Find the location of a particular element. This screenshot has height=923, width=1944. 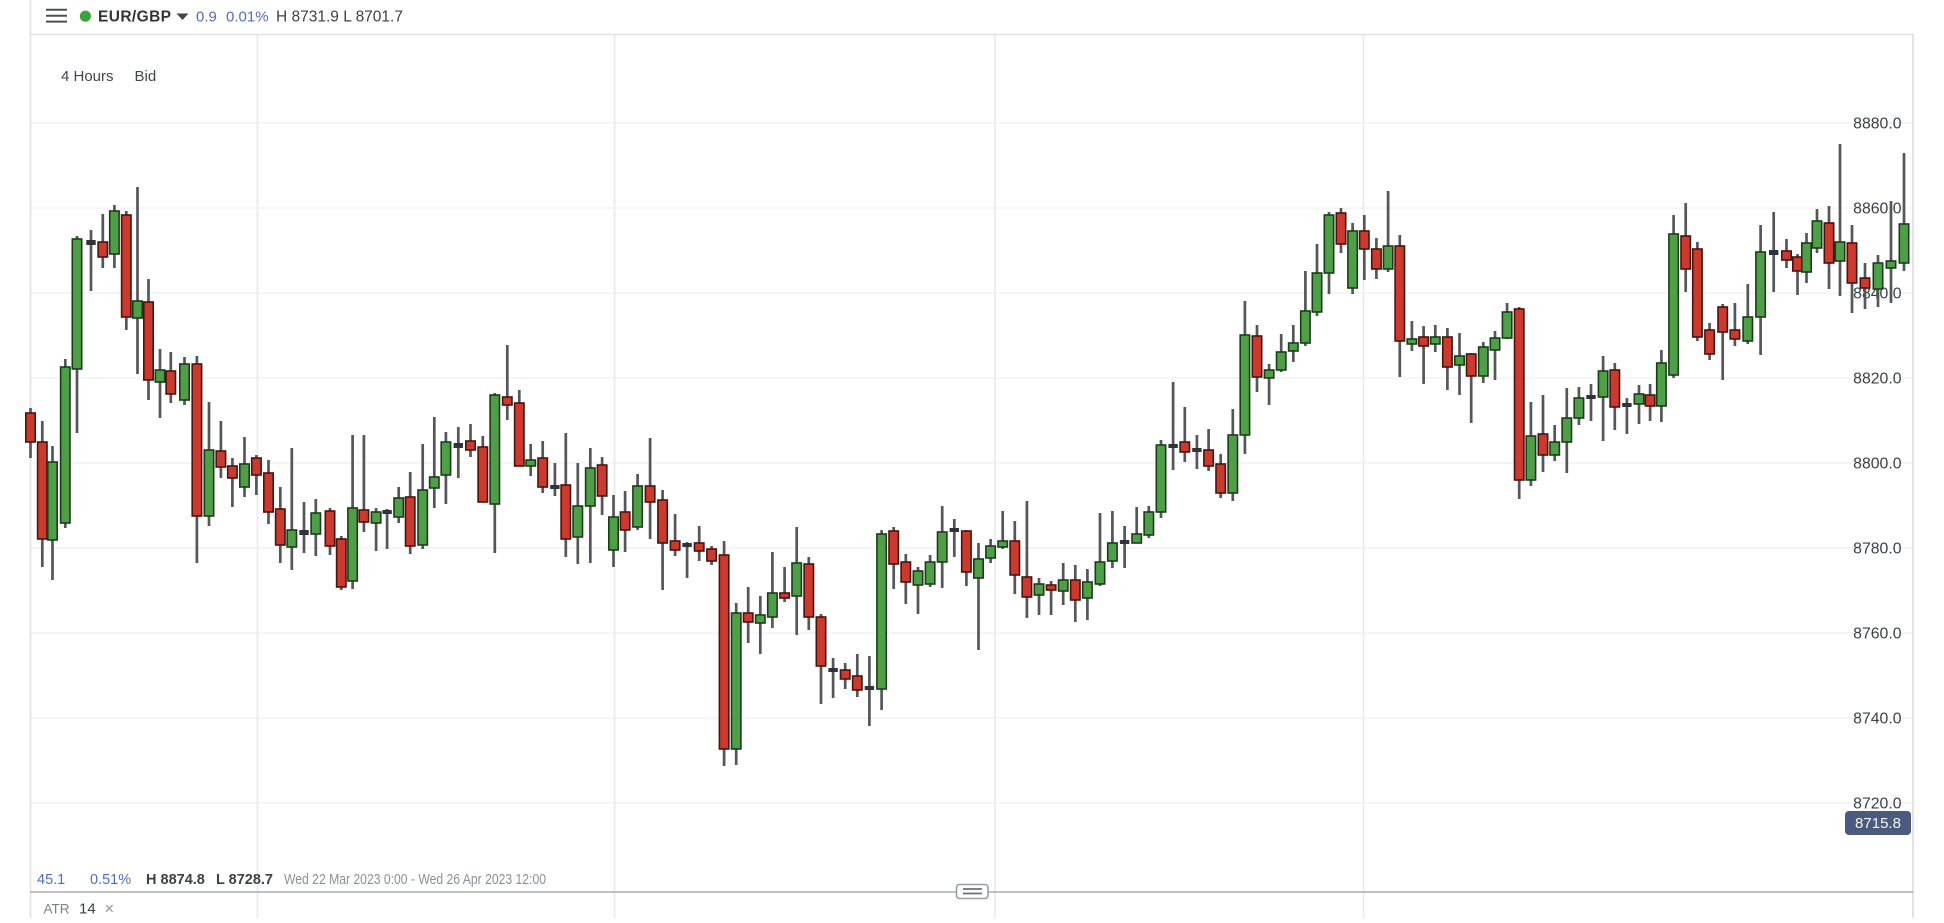

svg-text: 8715.8 is located at coordinates (1878, 823).